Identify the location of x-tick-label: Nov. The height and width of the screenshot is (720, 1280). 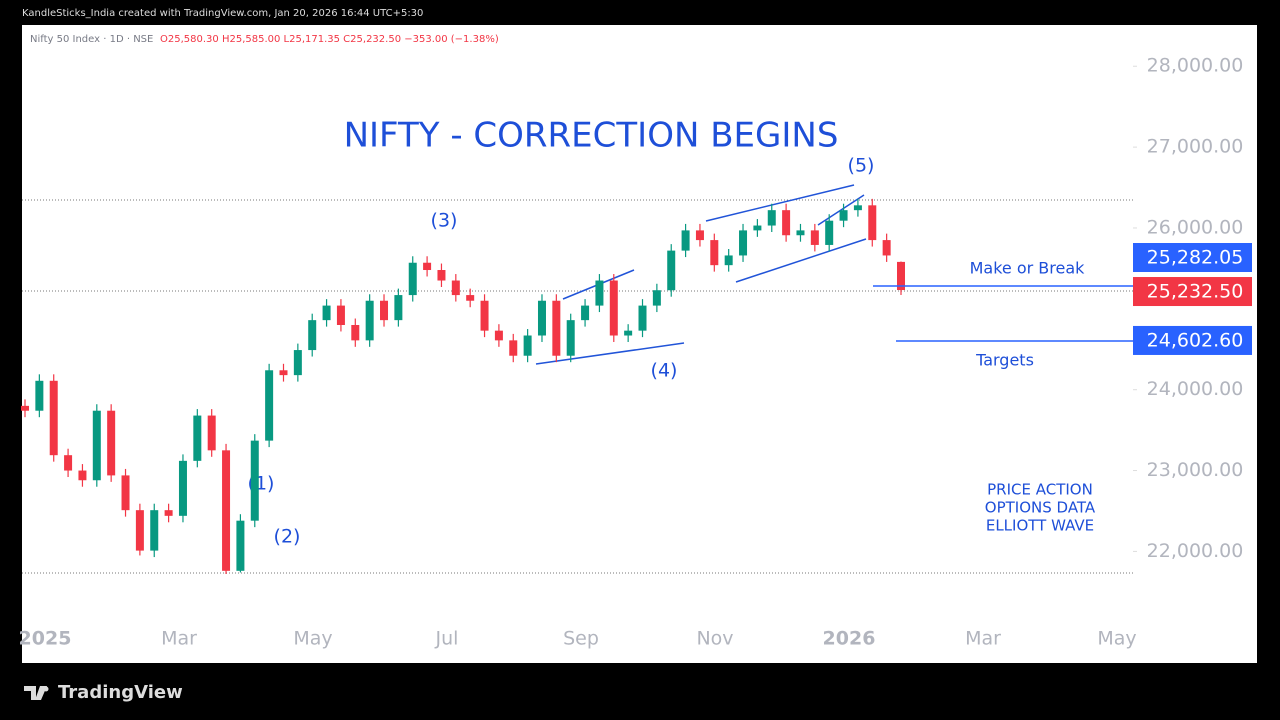
(714, 639).